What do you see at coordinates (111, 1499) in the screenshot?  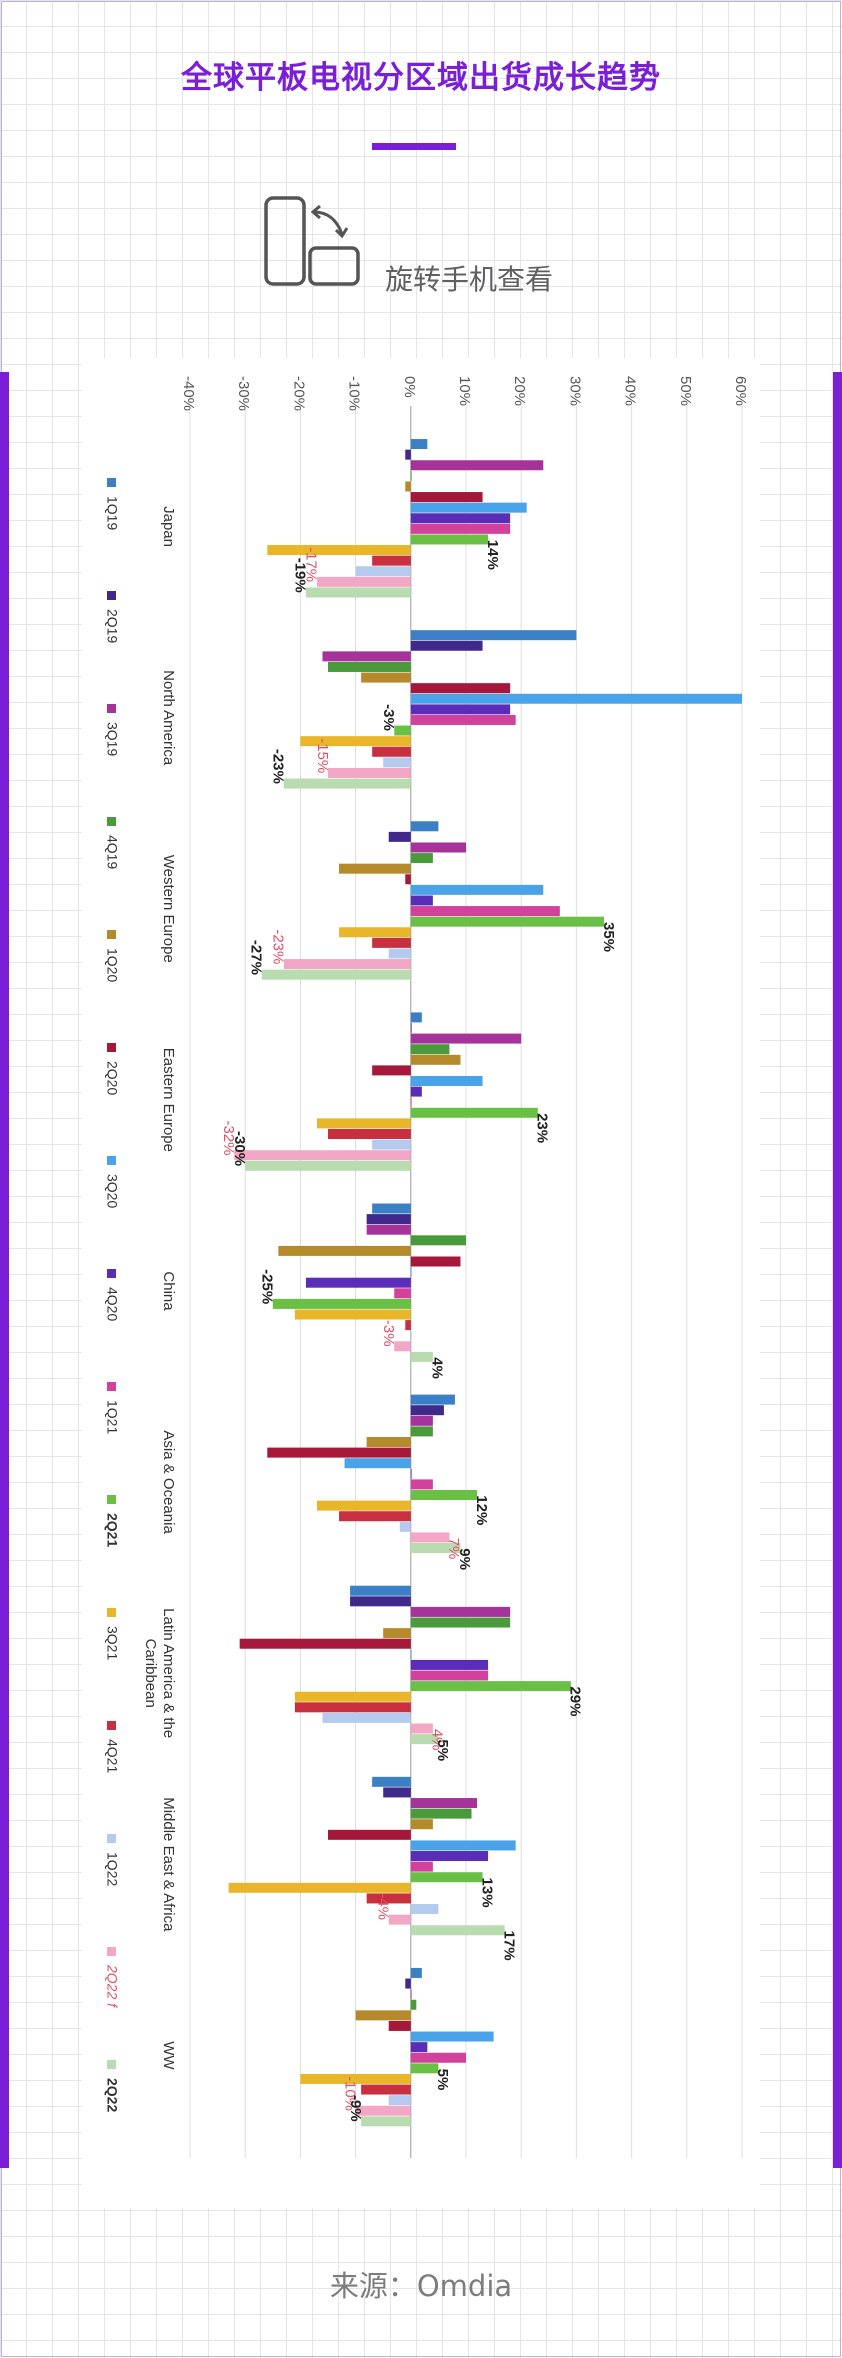 I see `legend-swatch-2q21` at bounding box center [111, 1499].